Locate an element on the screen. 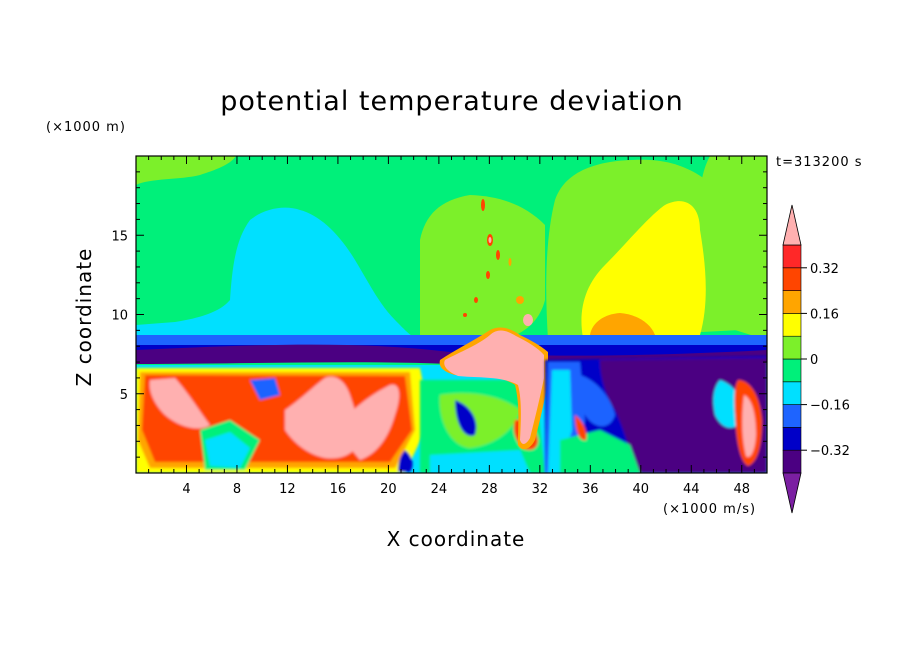  x-tick-label: 24 is located at coordinates (439, 489).